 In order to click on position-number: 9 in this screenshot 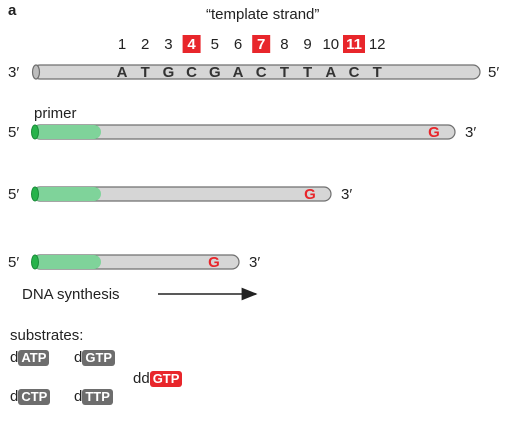, I will do `click(307, 44)`.